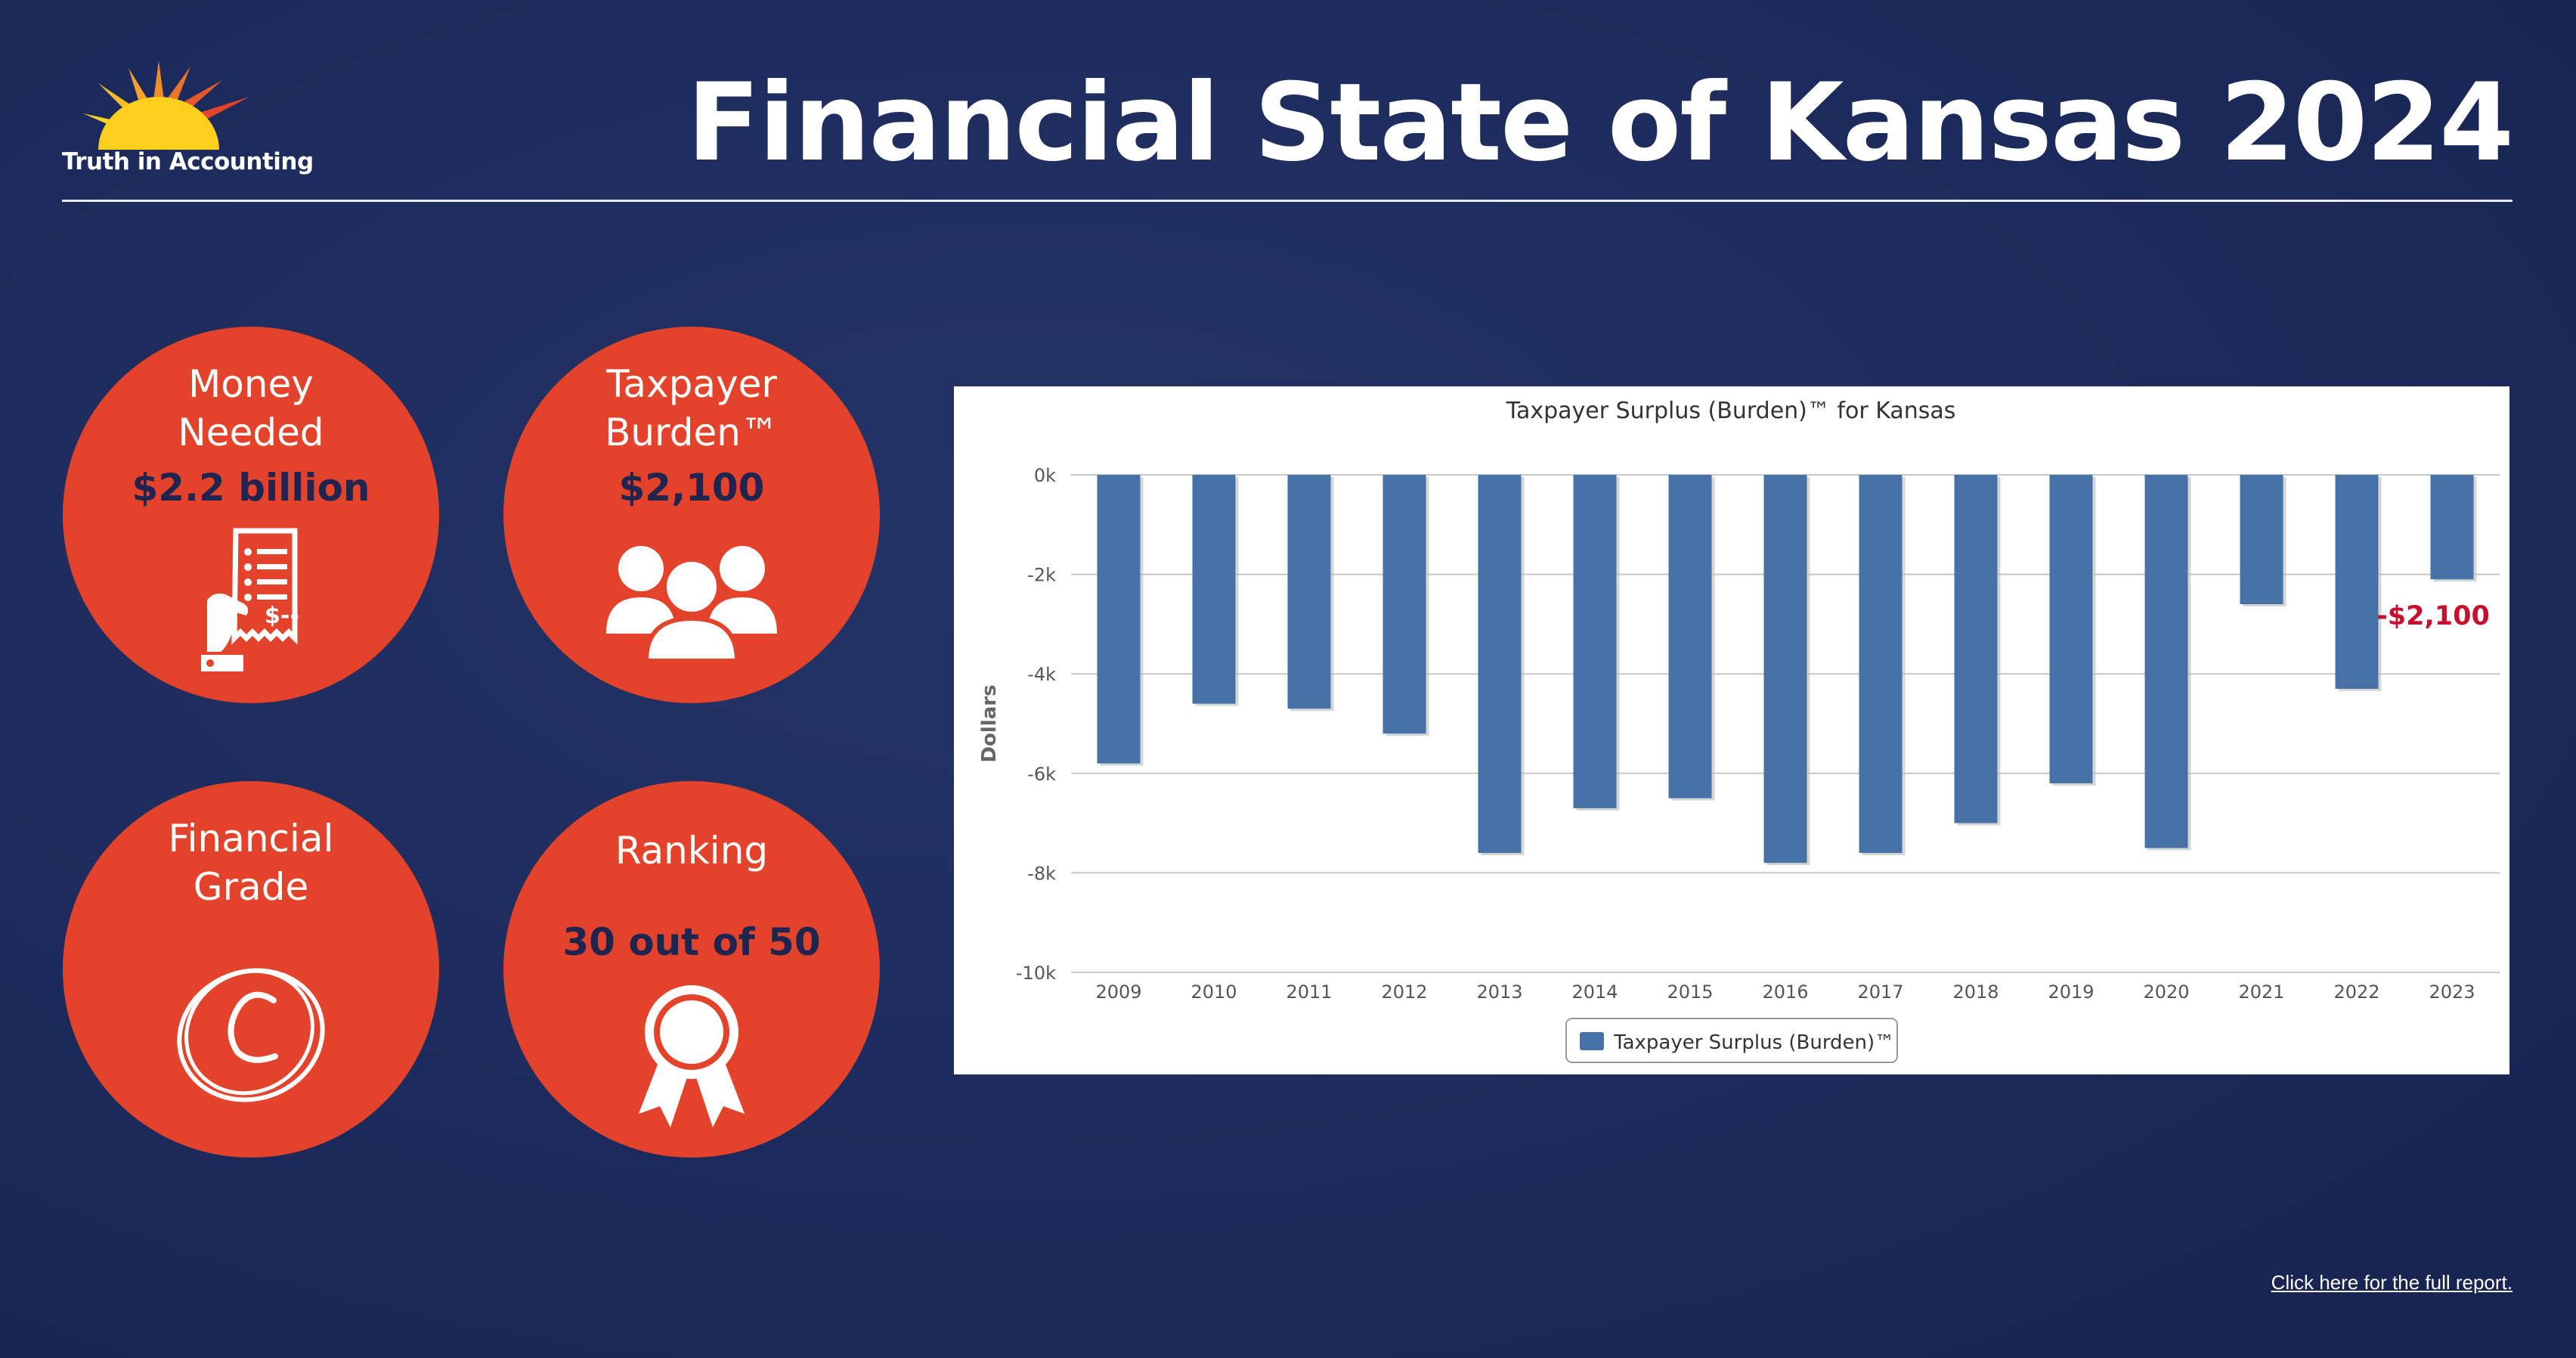 This screenshot has width=2576, height=1358. What do you see at coordinates (1976, 649) in the screenshot?
I see `bar-2018` at bounding box center [1976, 649].